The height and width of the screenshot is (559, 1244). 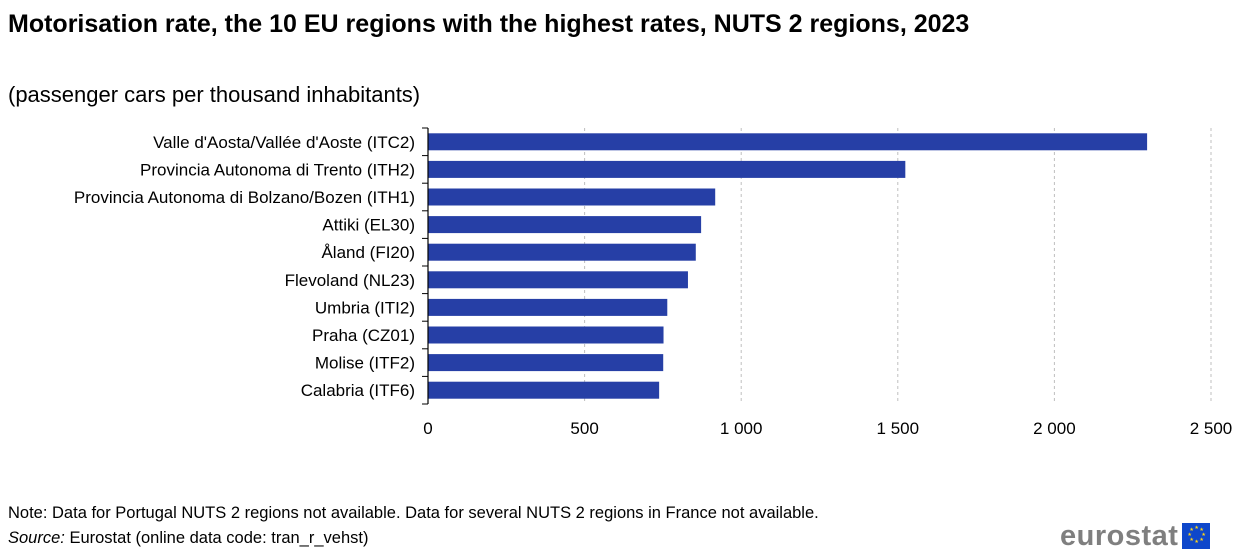 I want to click on x-tick-label: 2 000, so click(x=1054, y=428).